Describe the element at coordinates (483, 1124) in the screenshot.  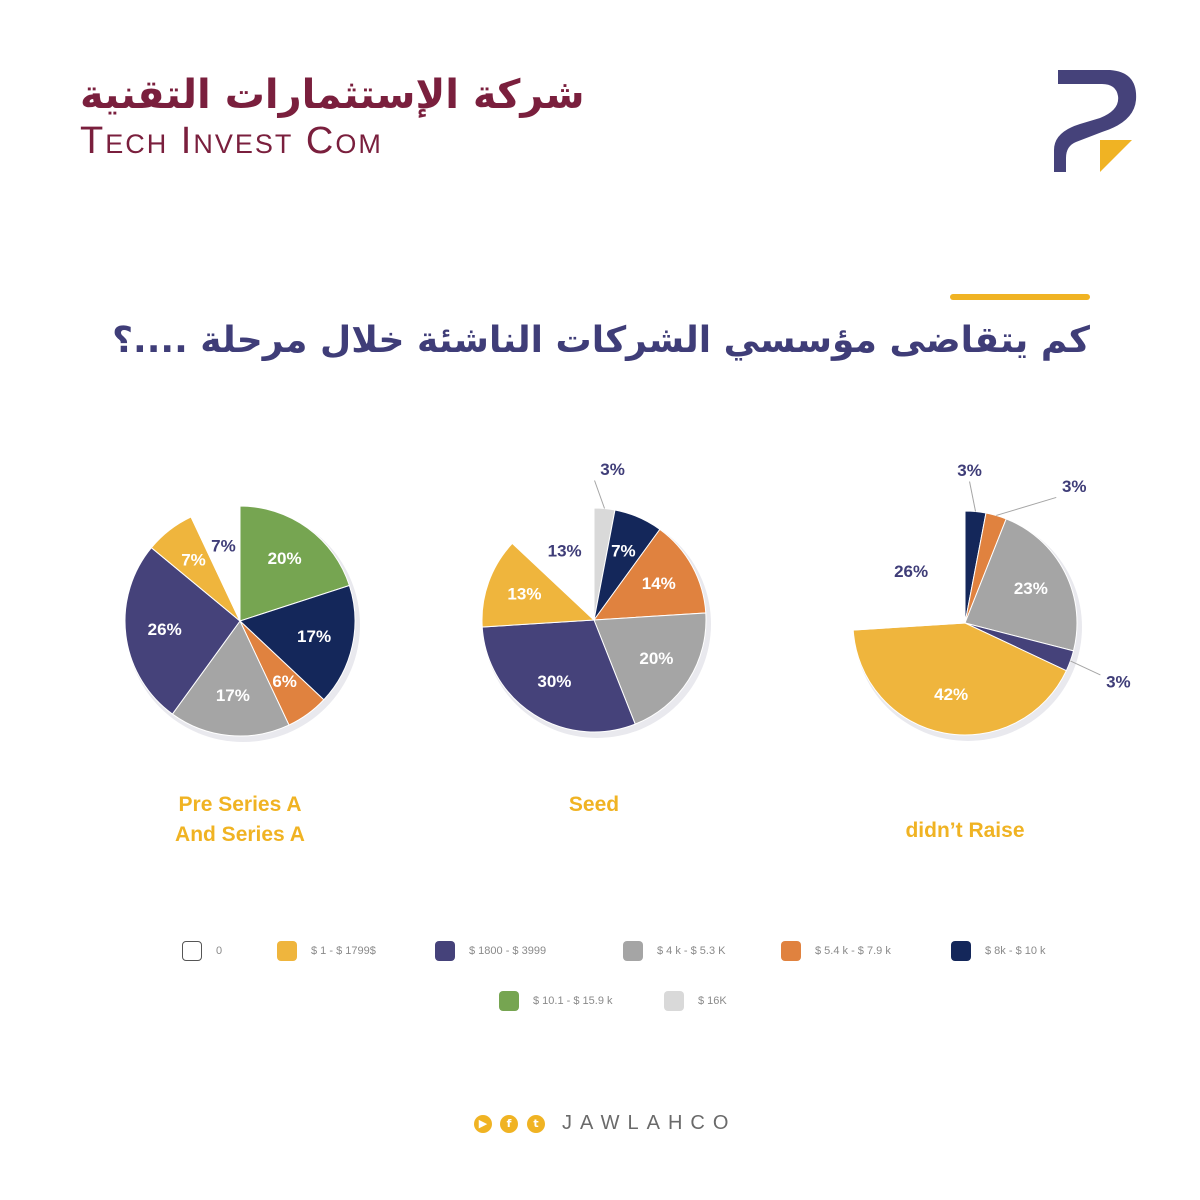
I see `youtube-icon: ▶` at that location.